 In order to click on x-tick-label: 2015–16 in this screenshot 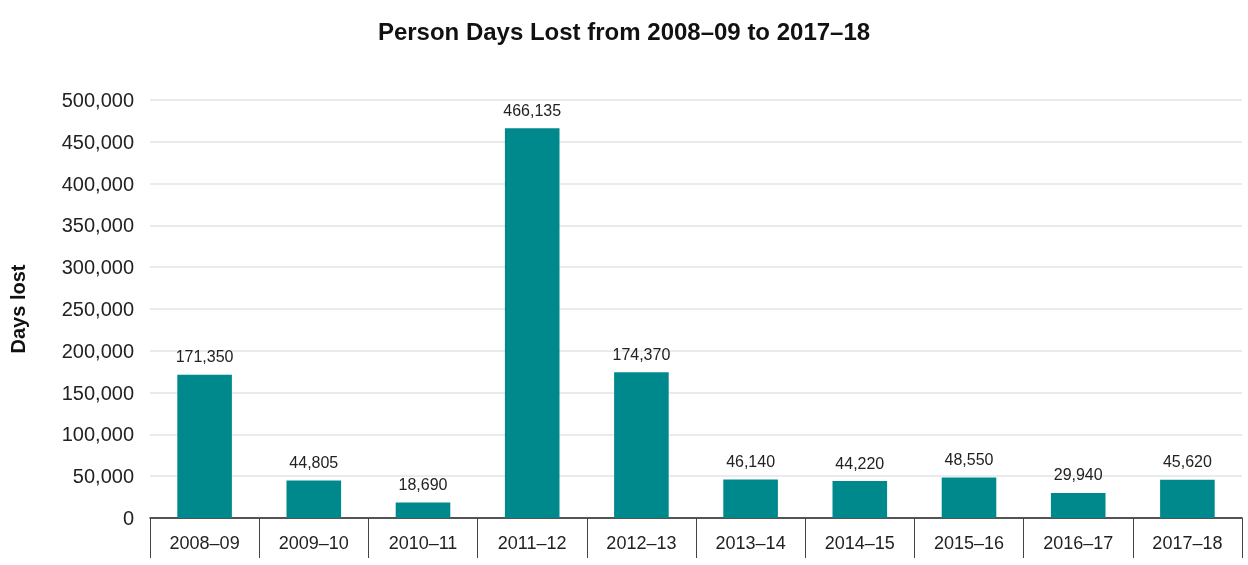, I will do `click(969, 543)`.